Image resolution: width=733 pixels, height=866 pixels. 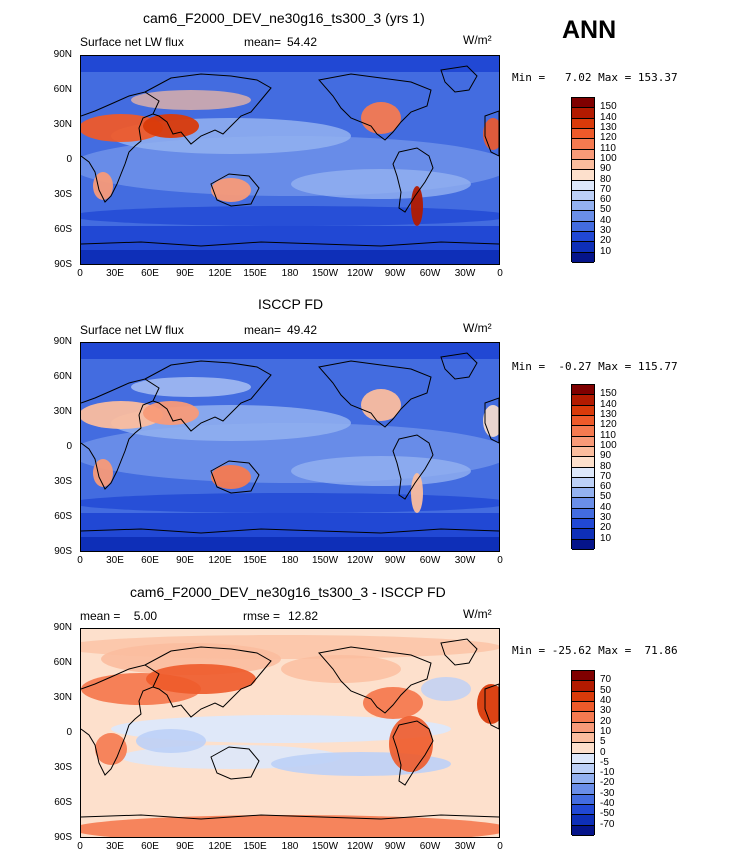 I want to click on panel-3-map, so click(x=290, y=733).